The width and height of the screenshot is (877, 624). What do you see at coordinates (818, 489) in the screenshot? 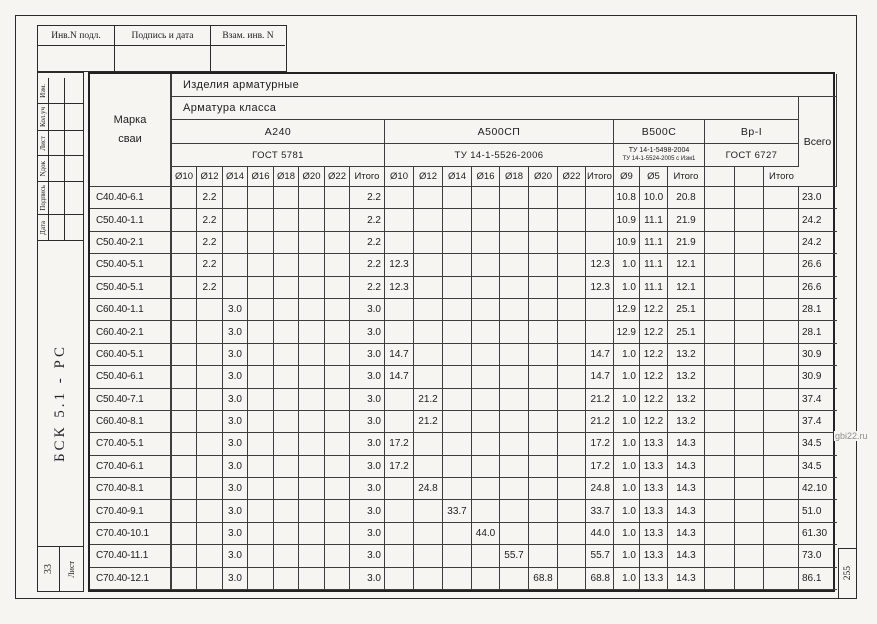
I see `row-total-cell: 42.10` at bounding box center [818, 489].